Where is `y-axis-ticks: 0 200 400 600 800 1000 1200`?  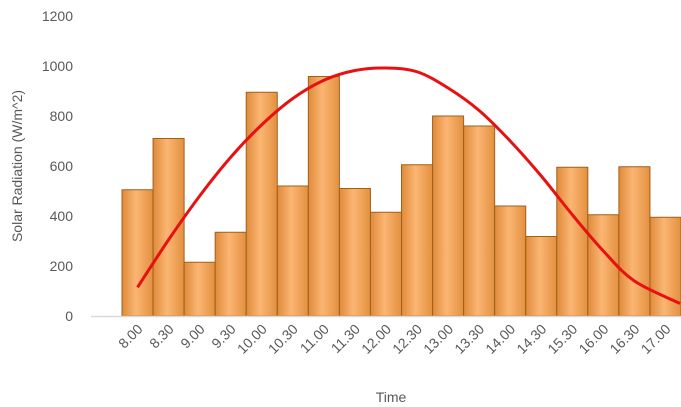
y-axis-ticks: 0 200 400 600 800 1000 1200 is located at coordinates (57, 166).